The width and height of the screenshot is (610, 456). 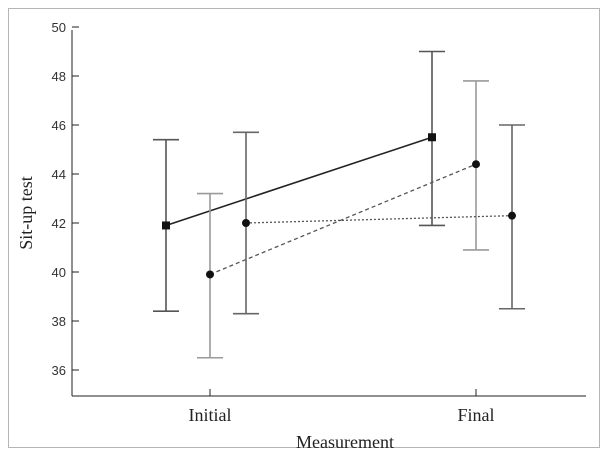 What do you see at coordinates (59, 223) in the screenshot?
I see `y-tick-label: 42` at bounding box center [59, 223].